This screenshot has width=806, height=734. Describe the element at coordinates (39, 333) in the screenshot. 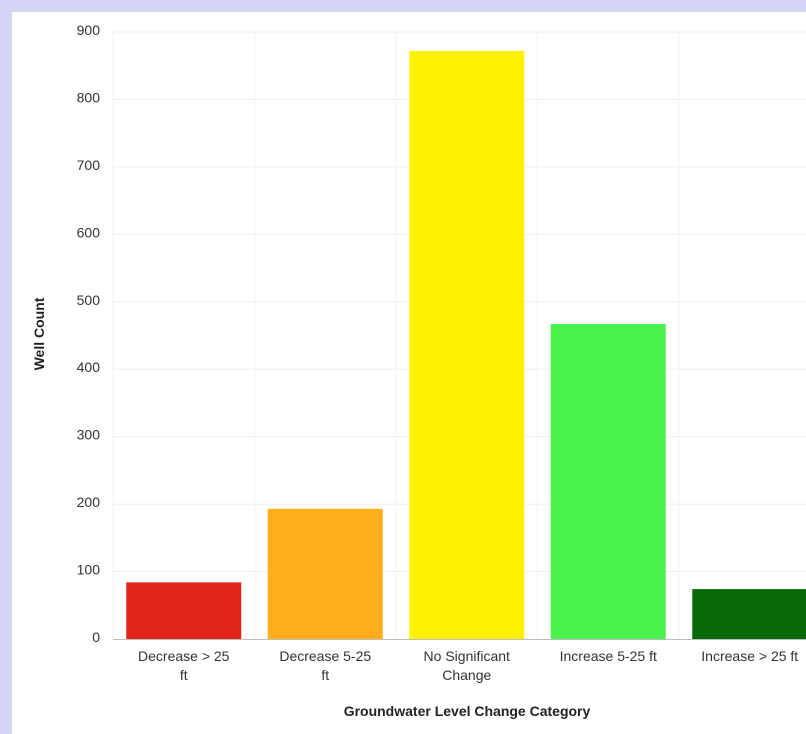

I see `y-axis-title: Well Count` at that location.